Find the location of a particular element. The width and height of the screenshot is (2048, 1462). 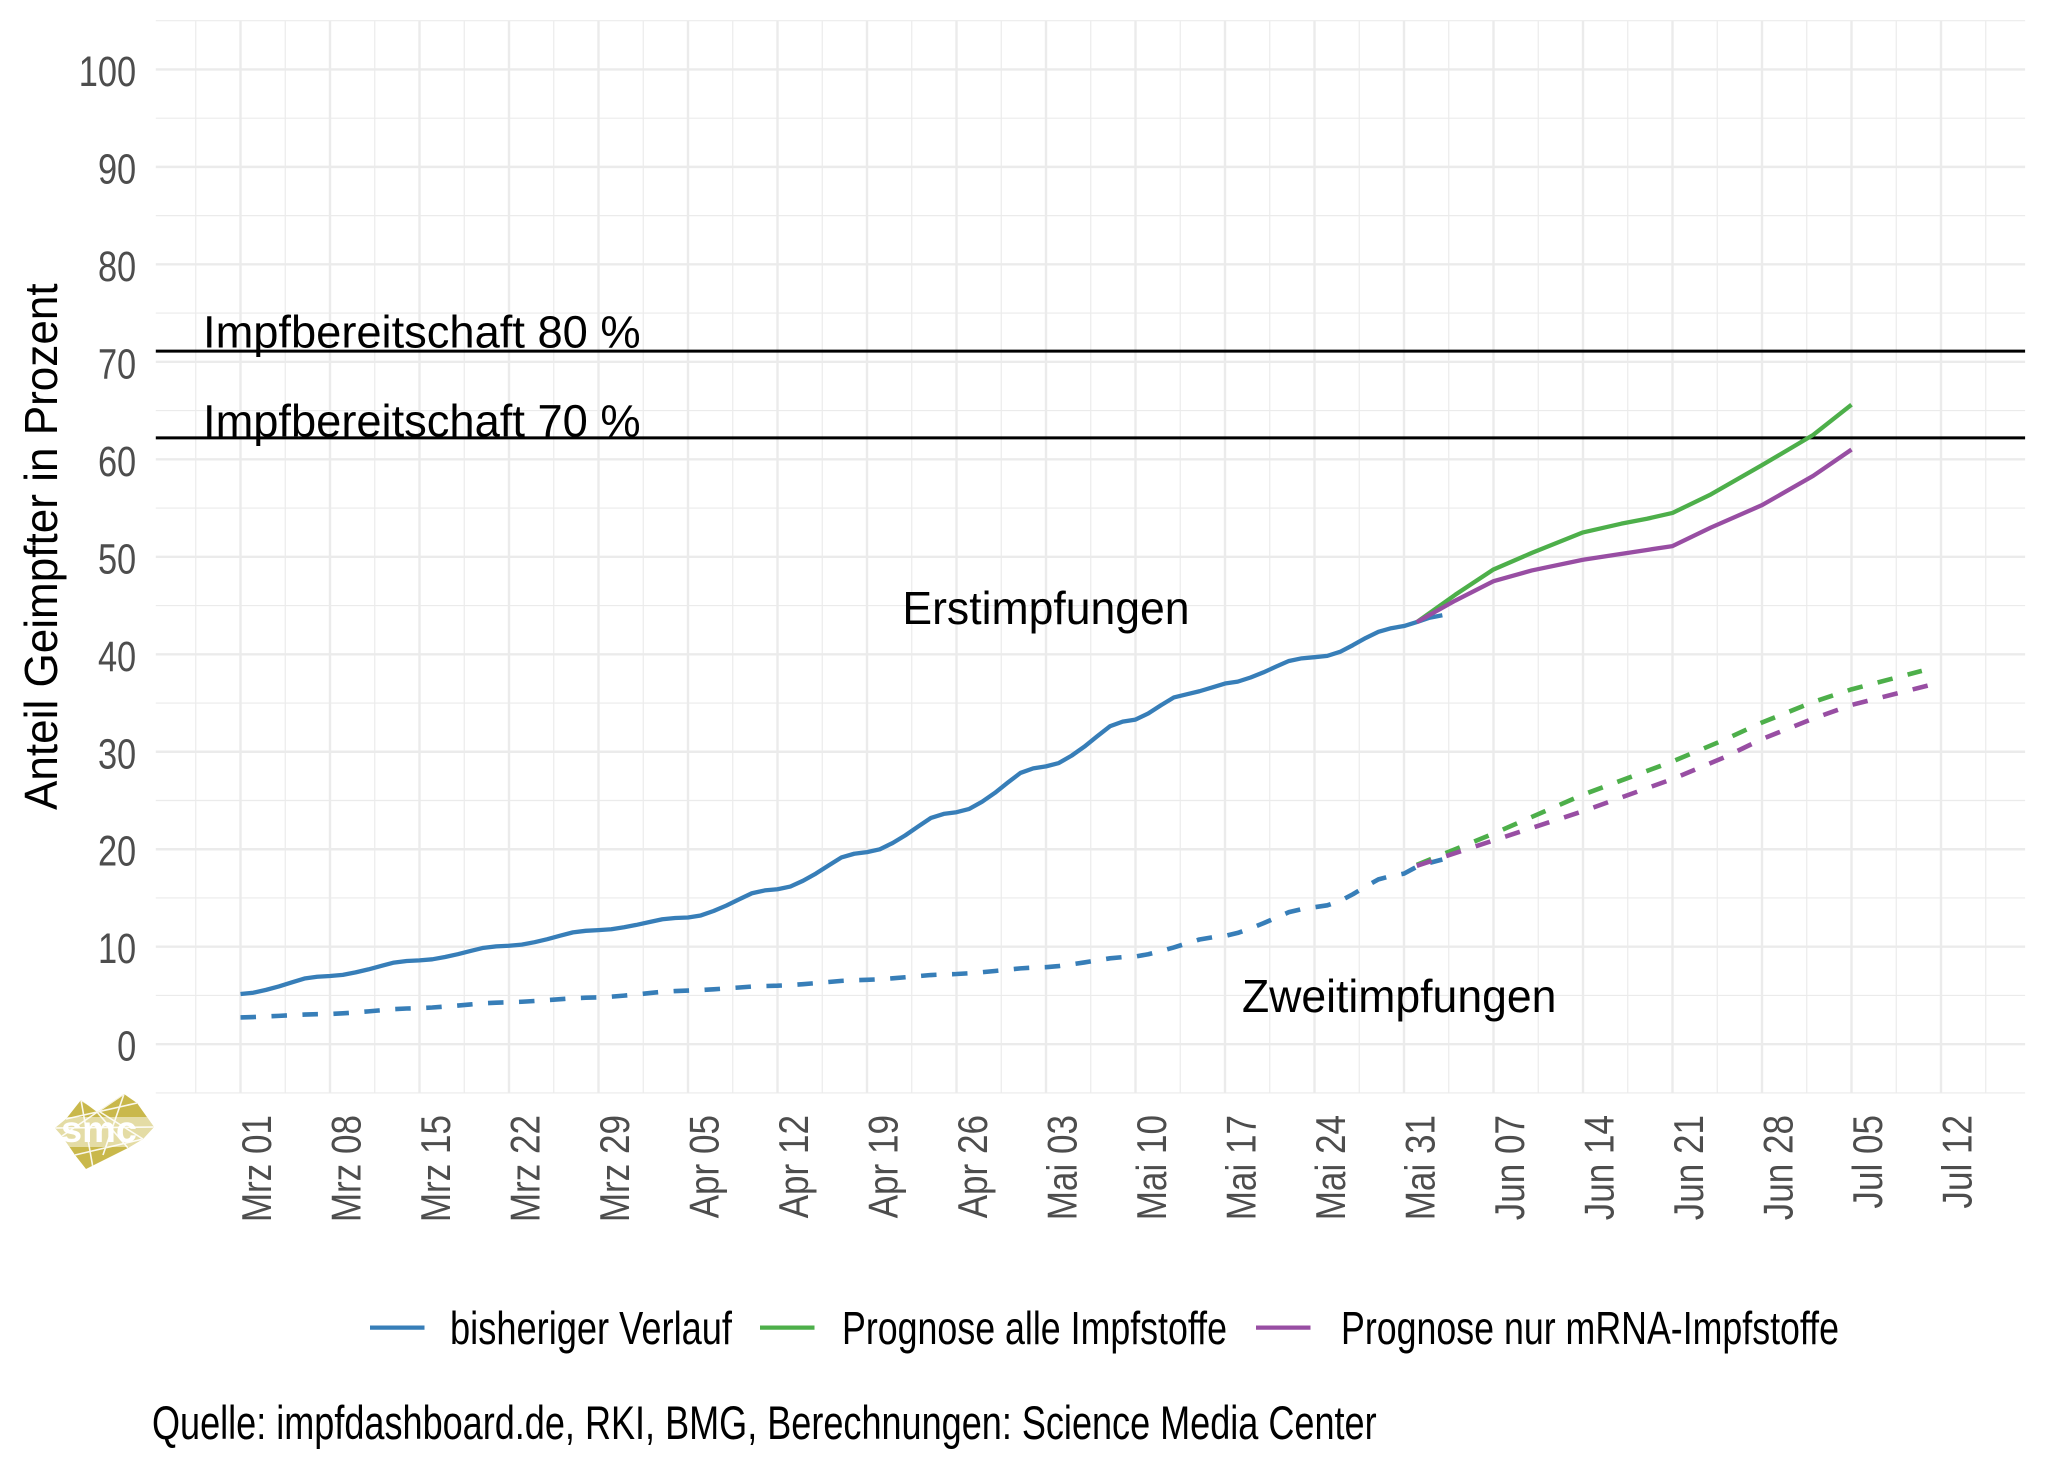

svg-text: Zweitimpfungen is located at coordinates (1399, 996).